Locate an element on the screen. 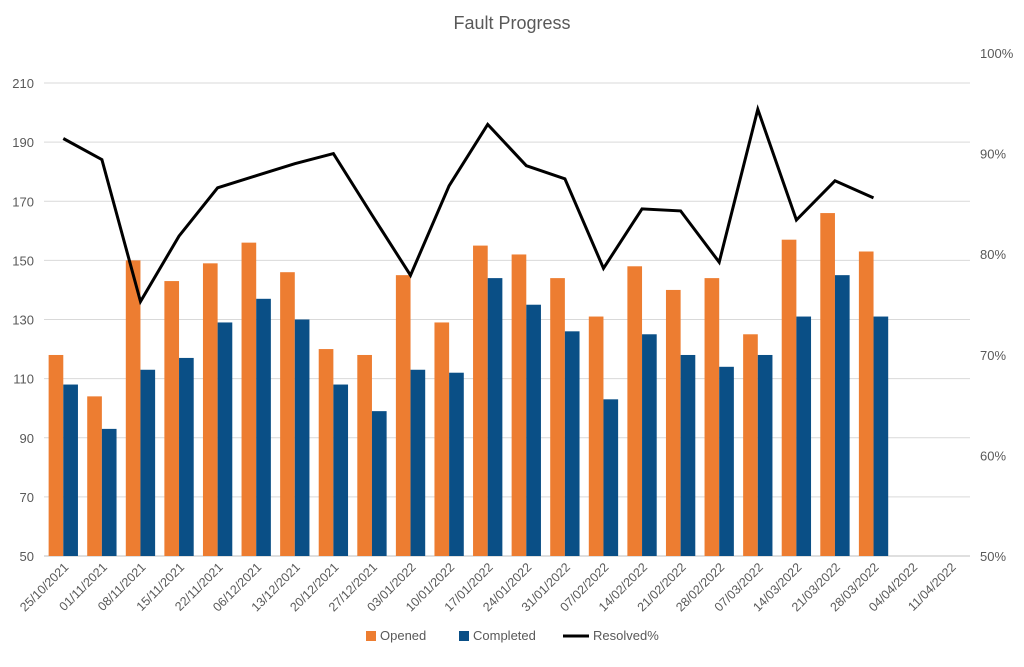 Image resolution: width=1024 pixels, height=667 pixels. y-tick-label: 170 is located at coordinates (23, 201).